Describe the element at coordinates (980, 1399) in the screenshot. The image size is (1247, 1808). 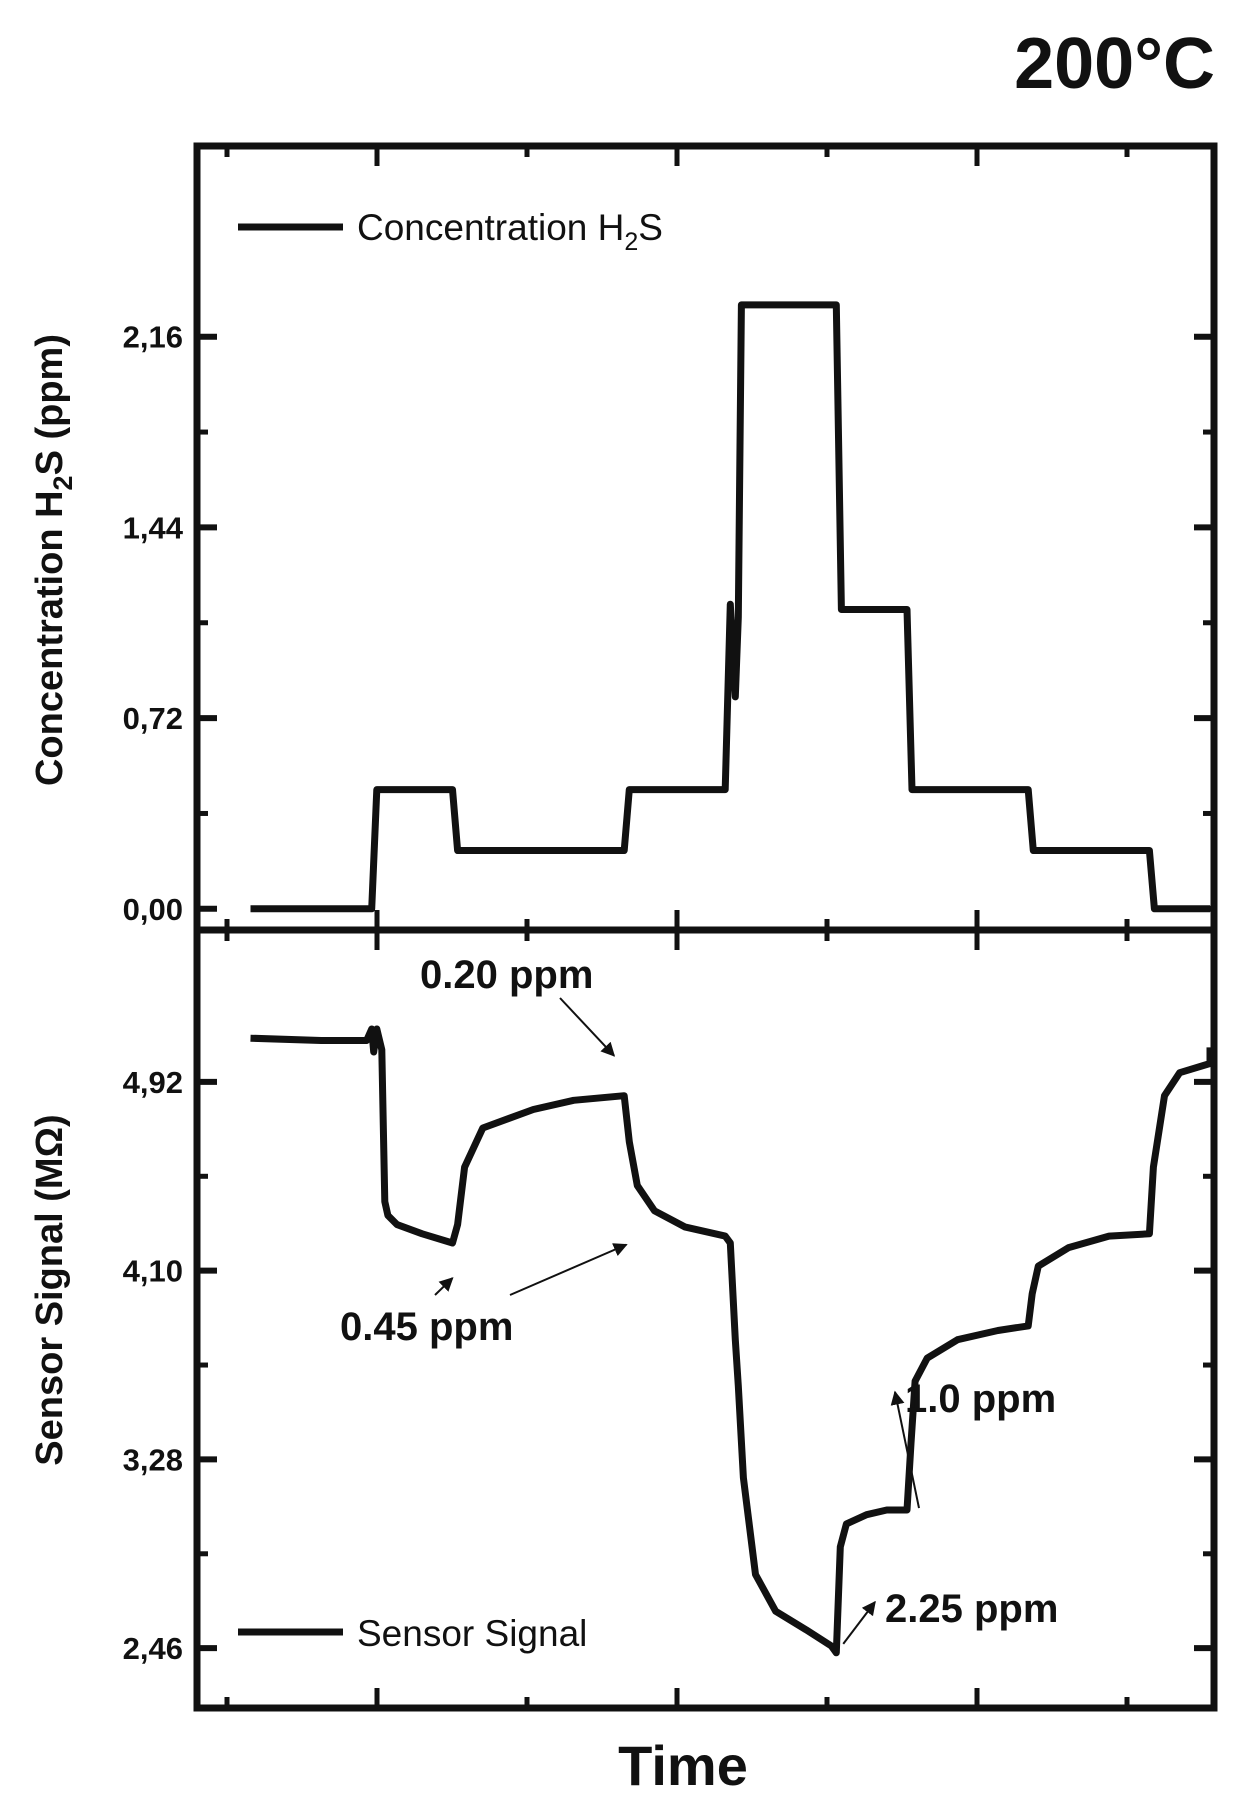
I see `annotation-label: 1.0 ppm` at that location.